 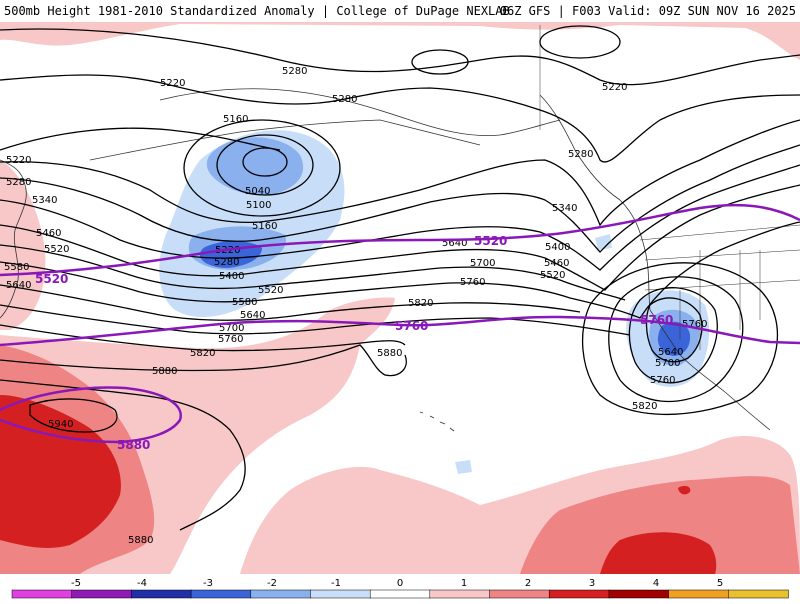 I want to click on color-scale-legend: -5 -4 -3 -2 -1 0 1 2 3 4 5, so click(x=400, y=587).